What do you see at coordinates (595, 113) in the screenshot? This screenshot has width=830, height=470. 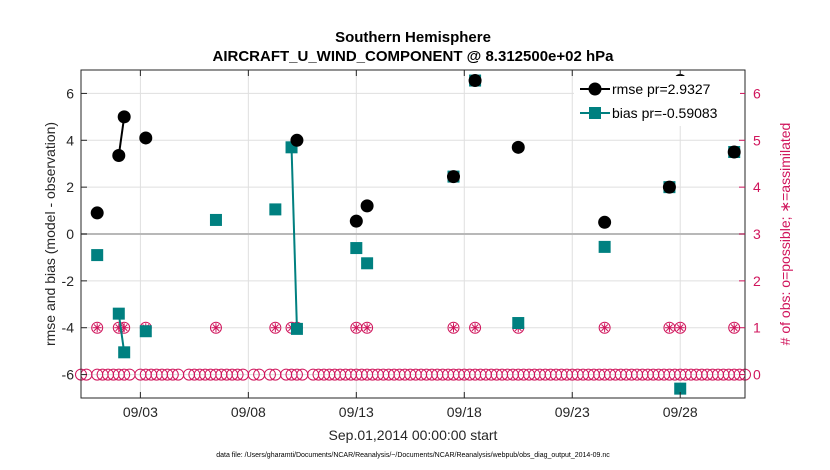 I see `legend-bias-marker` at bounding box center [595, 113].